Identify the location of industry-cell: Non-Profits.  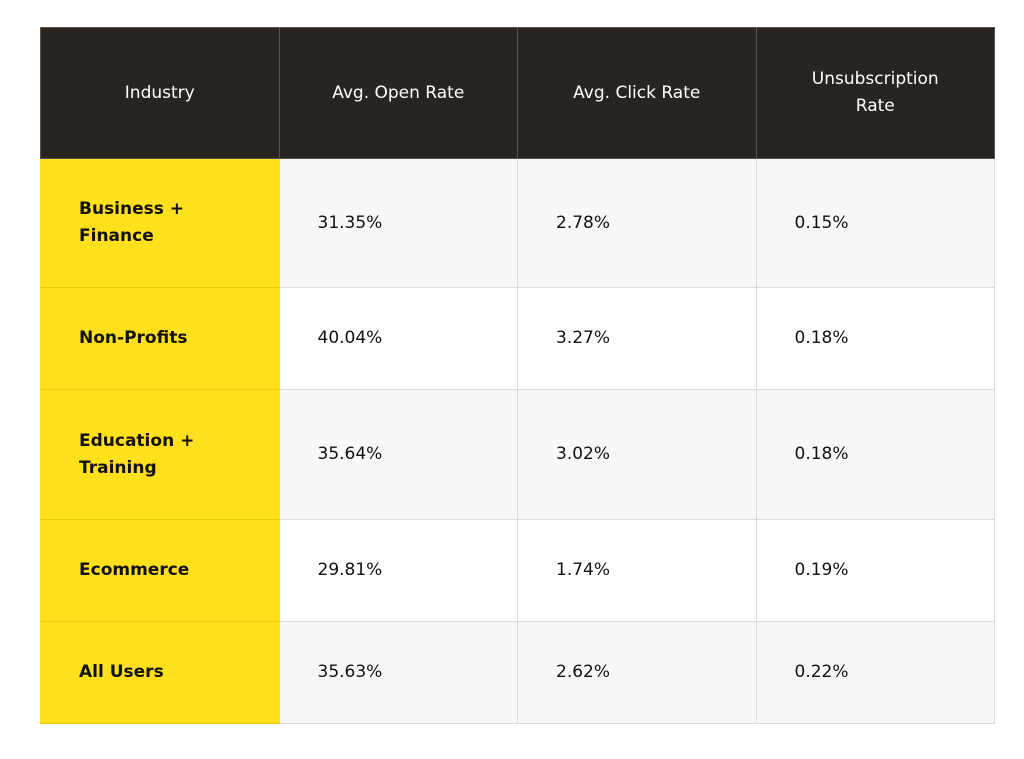
(160, 338).